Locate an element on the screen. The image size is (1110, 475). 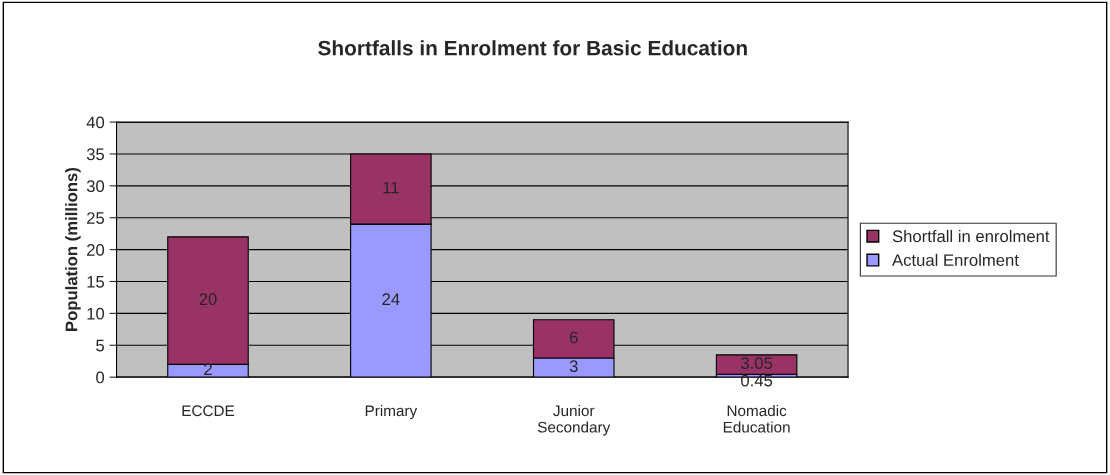
legend-label: Shortfall in enrolment is located at coordinates (971, 236).